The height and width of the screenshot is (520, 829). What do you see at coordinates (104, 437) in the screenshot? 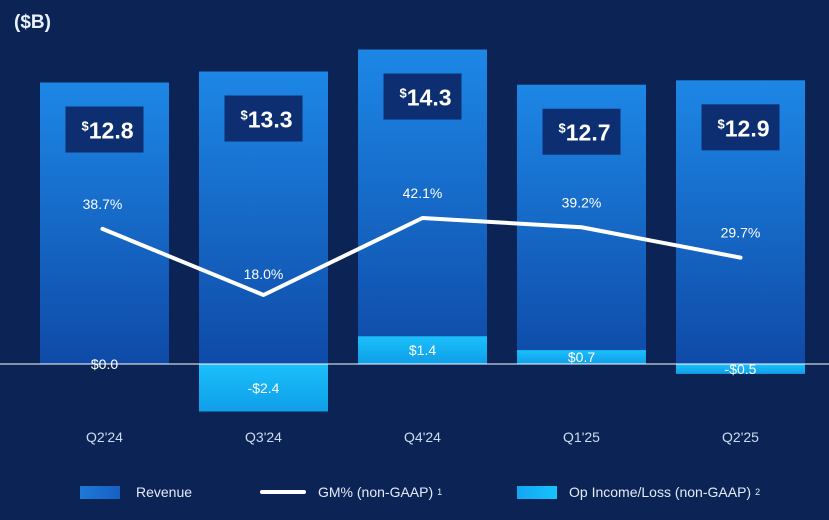
I see `x-tick-label: Q2'24` at bounding box center [104, 437].